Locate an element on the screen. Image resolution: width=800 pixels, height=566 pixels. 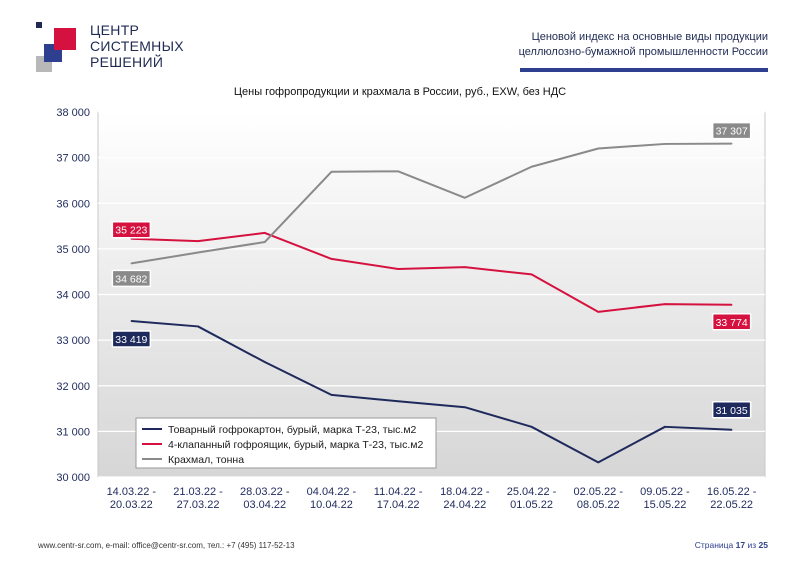
series-1-last-label: 31 035 is located at coordinates (732, 411).